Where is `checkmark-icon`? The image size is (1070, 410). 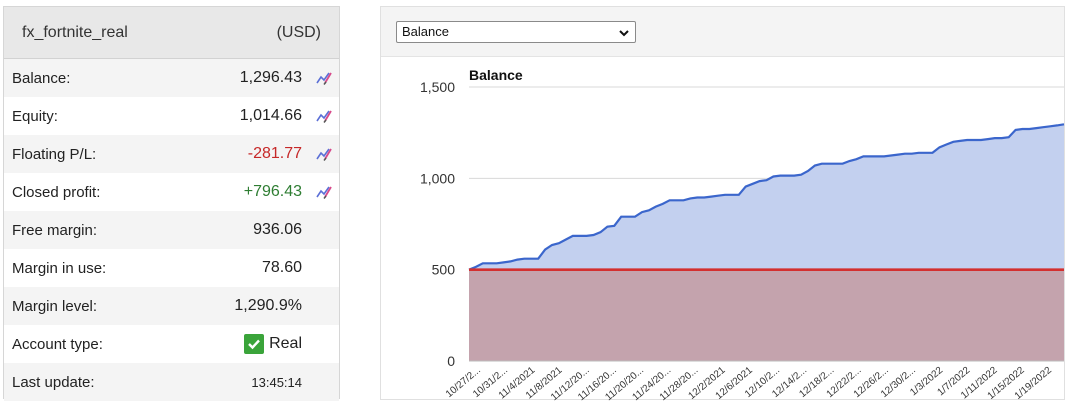
checkmark-icon is located at coordinates (254, 344).